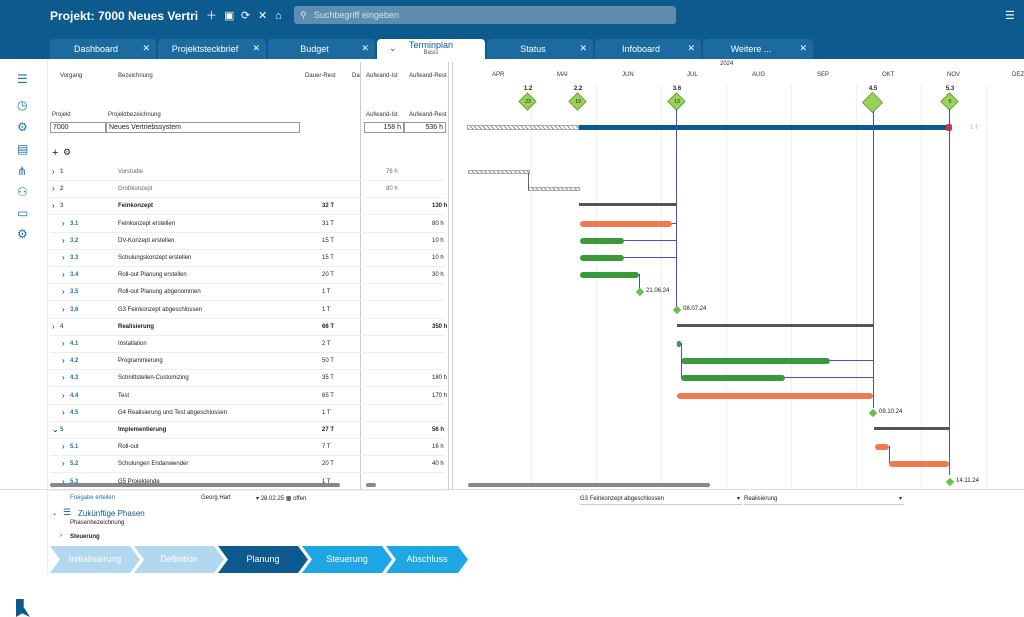 This screenshot has height=617, width=1024. I want to click on project-name-field: Neues Vertriebssystem, so click(203, 127).